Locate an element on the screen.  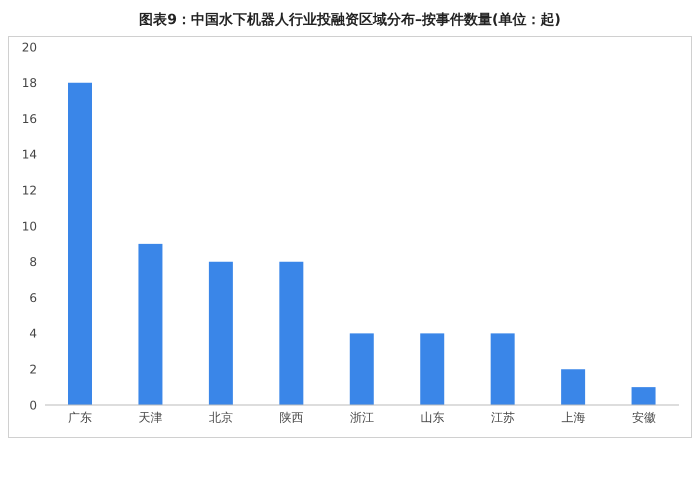
x-tick-label: 安徽 is located at coordinates (644, 417).